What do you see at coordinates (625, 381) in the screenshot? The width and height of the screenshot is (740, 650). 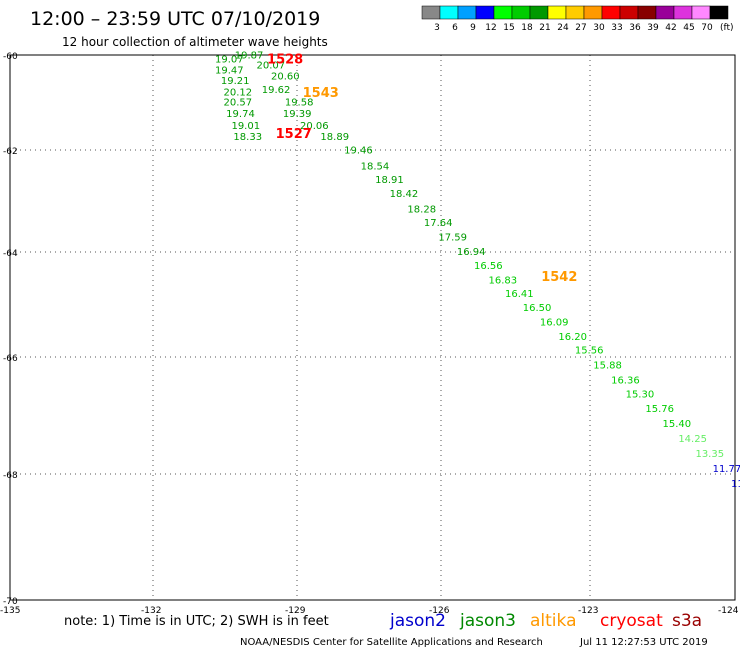 I see `wave-height-label: 16.36` at bounding box center [625, 381].